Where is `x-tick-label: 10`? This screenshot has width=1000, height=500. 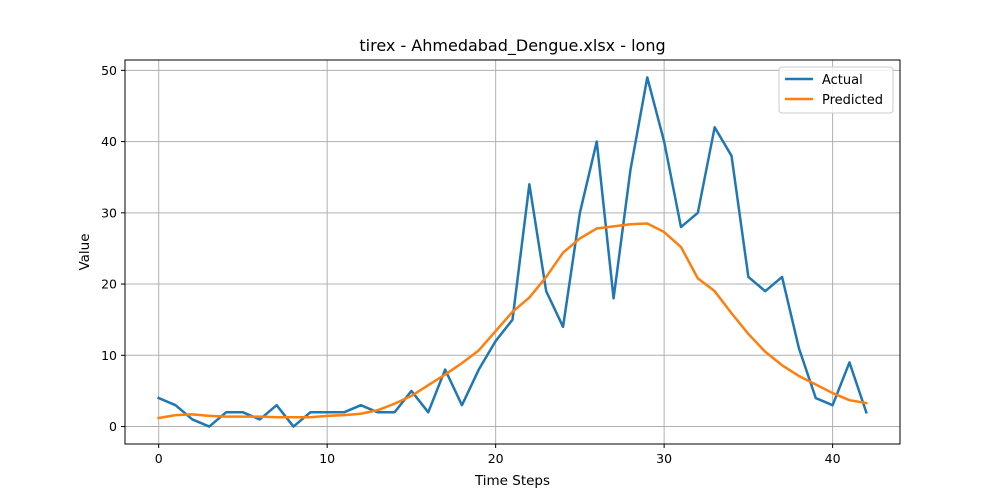
x-tick-label: 10 is located at coordinates (327, 458).